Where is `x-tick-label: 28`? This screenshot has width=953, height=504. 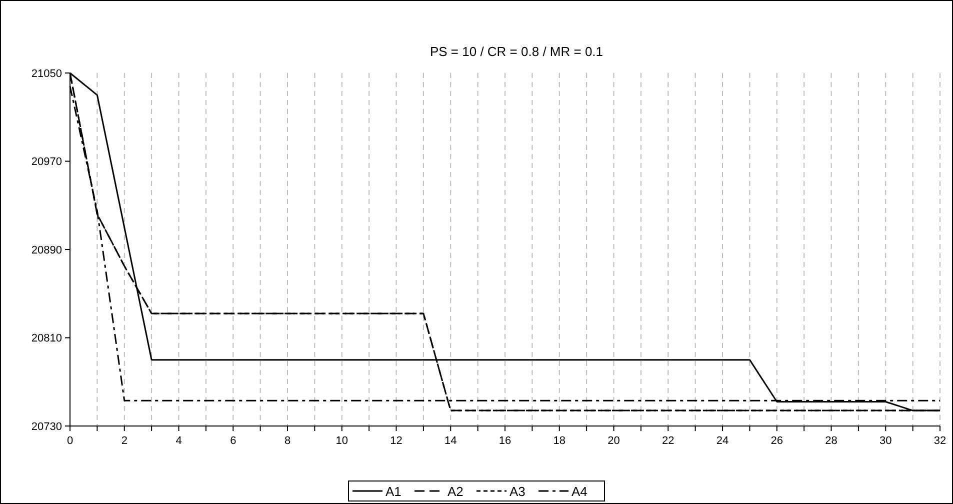
x-tick-label: 28 is located at coordinates (831, 441).